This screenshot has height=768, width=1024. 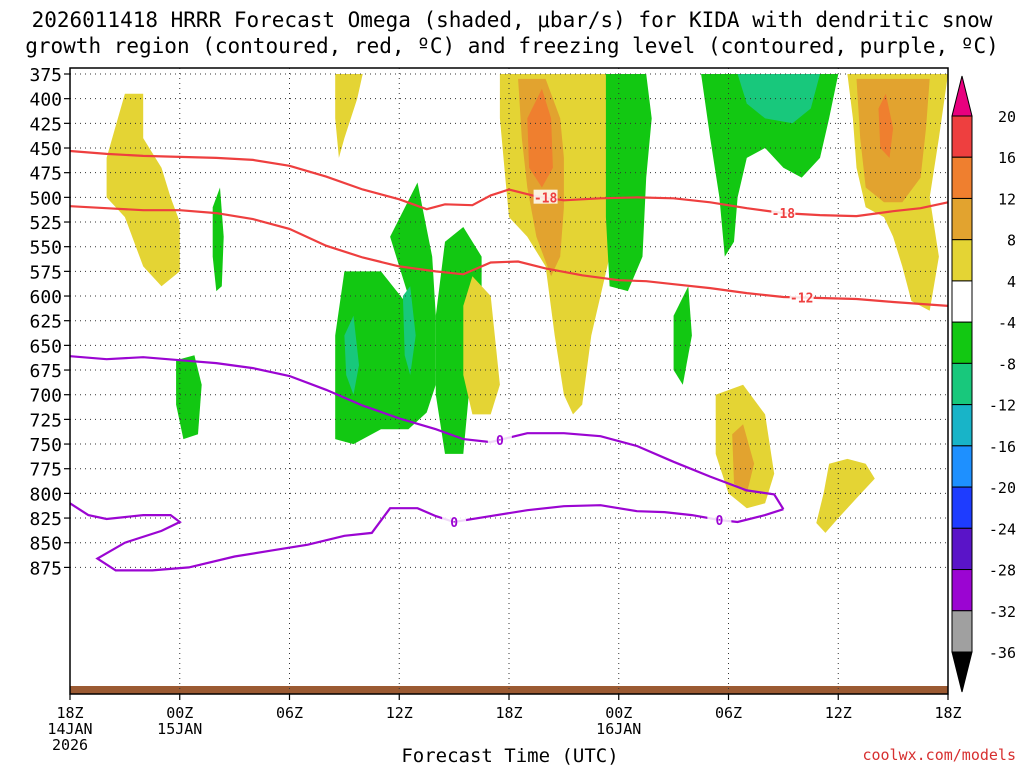 What do you see at coordinates (45, 494) in the screenshot?
I see `y-tick-label: 800` at bounding box center [45, 494].